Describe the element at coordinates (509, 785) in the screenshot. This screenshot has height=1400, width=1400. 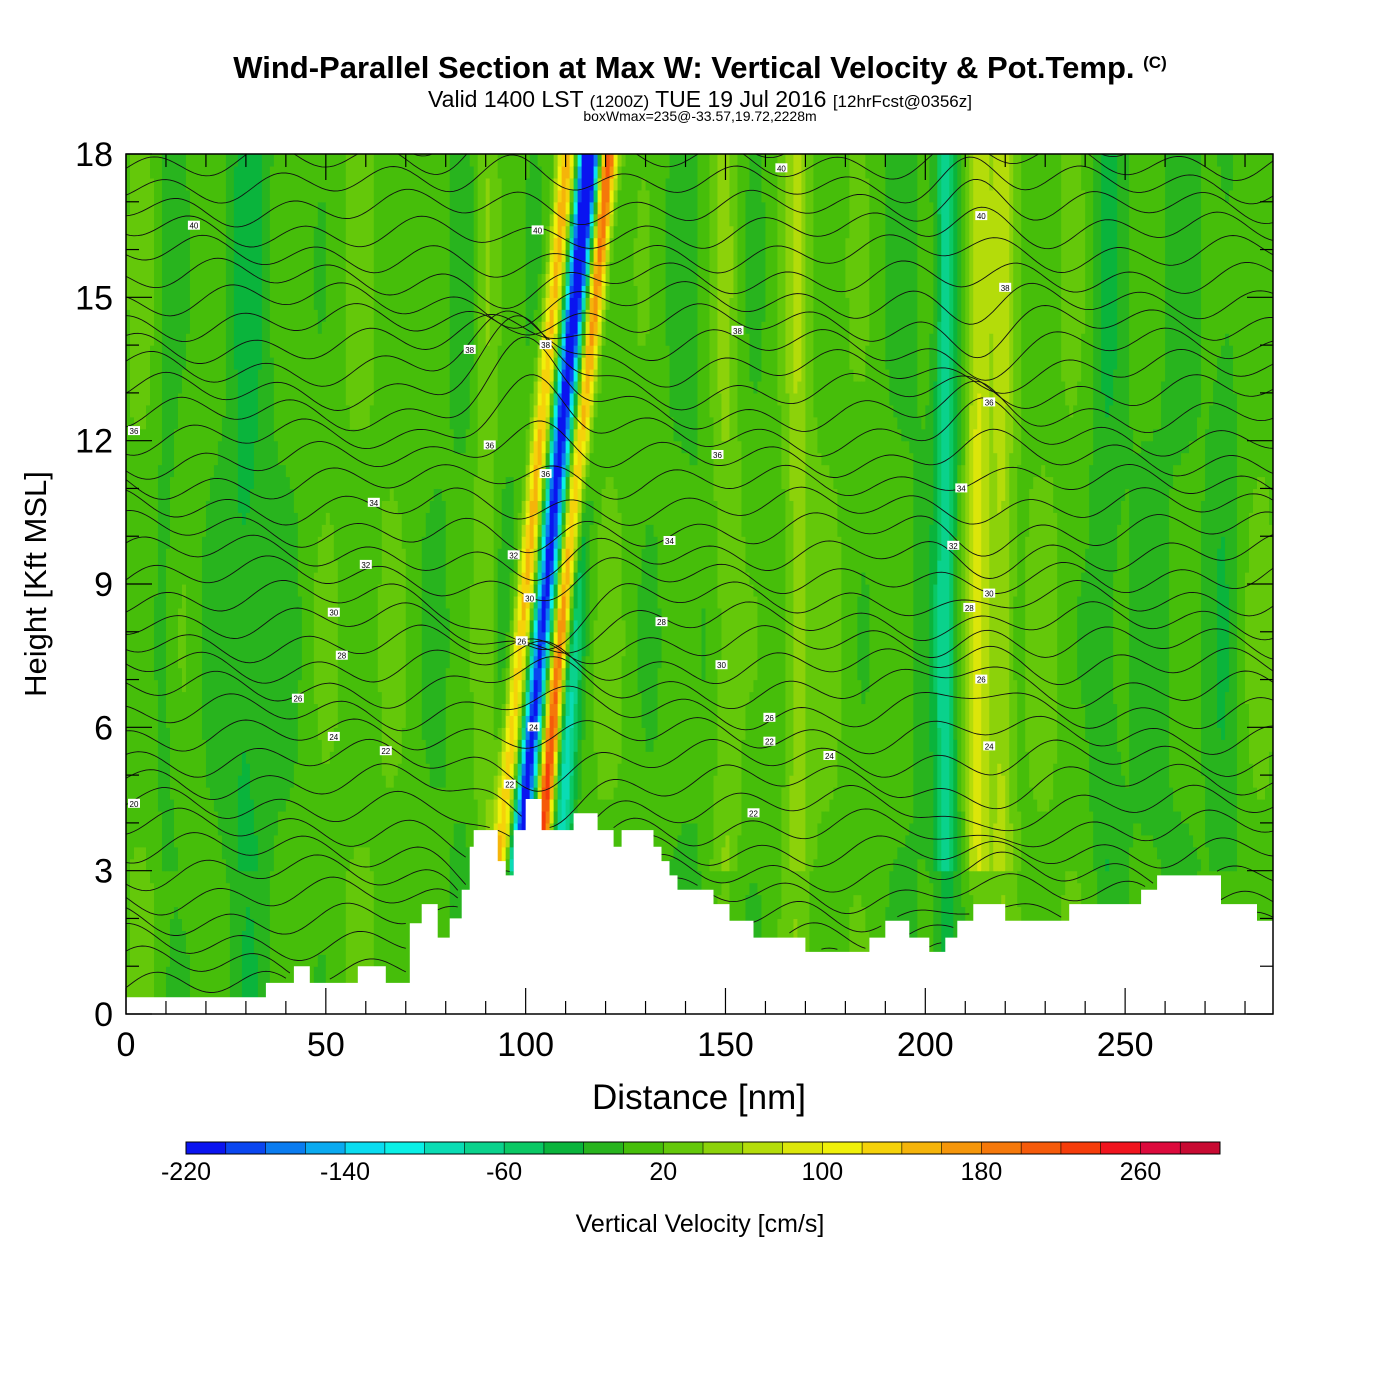
I see `contour-label-text: 22` at that location.